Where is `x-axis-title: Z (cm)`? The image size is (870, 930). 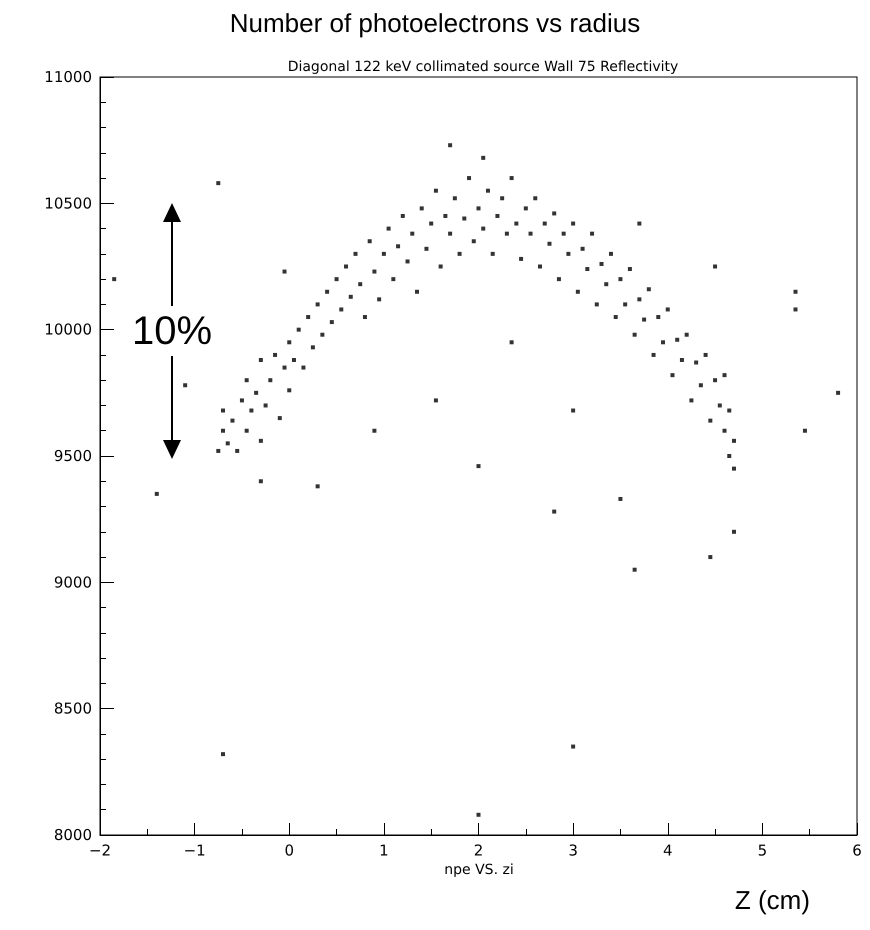
x-axis-title: Z (cm) is located at coordinates (772, 900).